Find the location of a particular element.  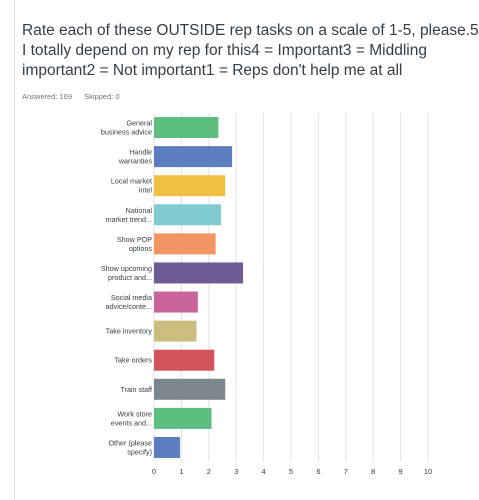

x-tick-label: 5 is located at coordinates (291, 471).